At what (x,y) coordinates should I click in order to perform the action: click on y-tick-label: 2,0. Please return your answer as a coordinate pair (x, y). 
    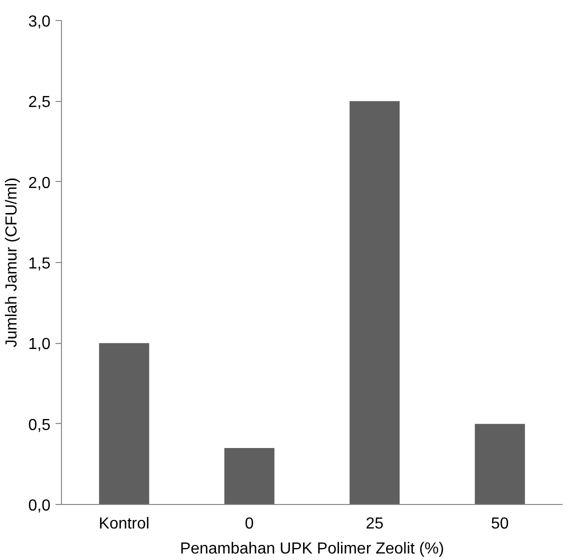
    Looking at the image, I should click on (39, 183).